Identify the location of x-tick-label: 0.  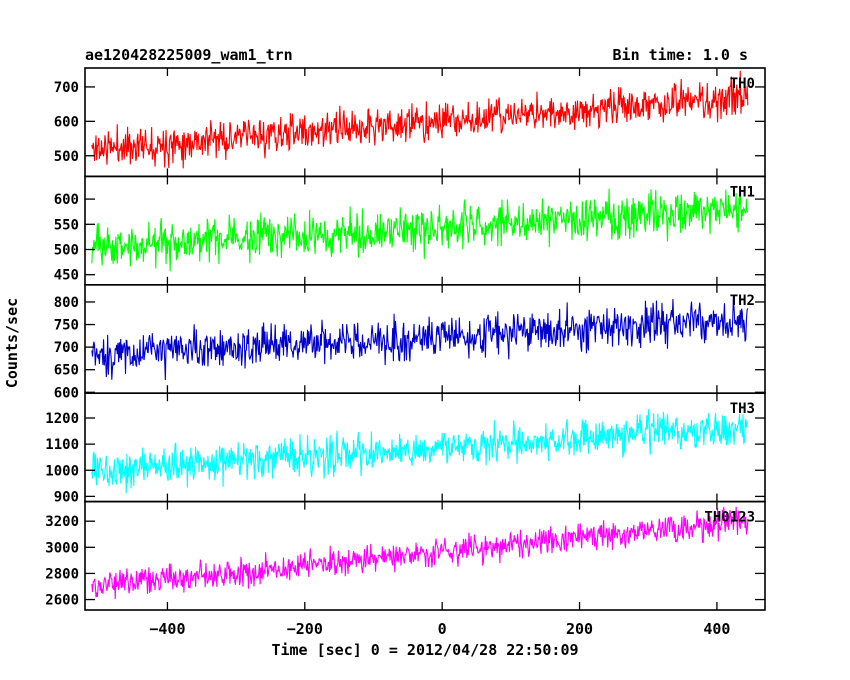
(442, 629).